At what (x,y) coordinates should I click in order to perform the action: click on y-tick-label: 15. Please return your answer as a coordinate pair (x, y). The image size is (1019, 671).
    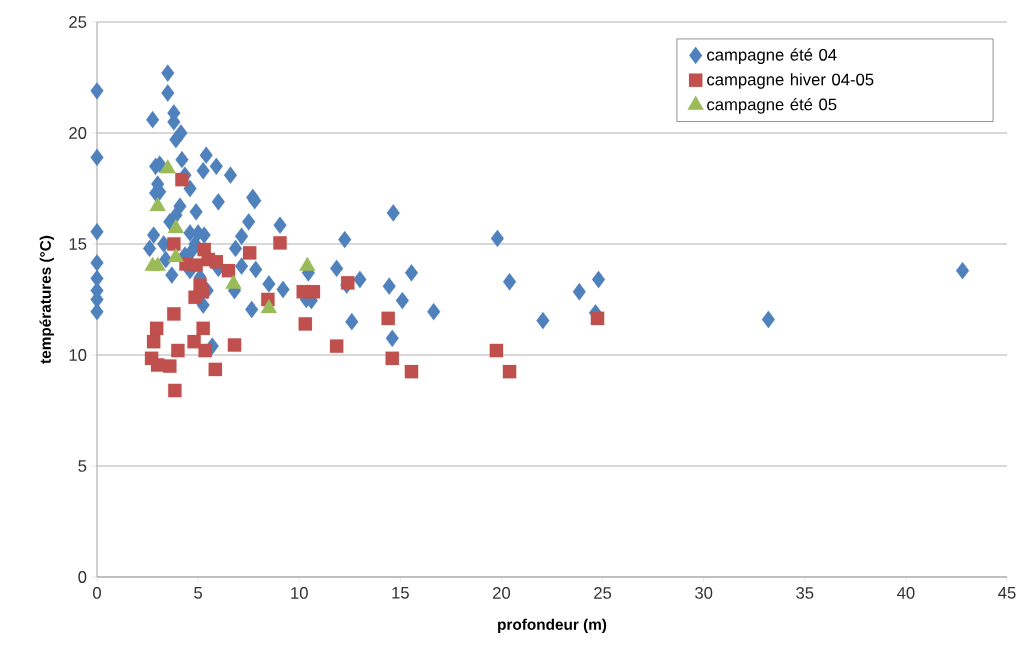
    Looking at the image, I should click on (78, 244).